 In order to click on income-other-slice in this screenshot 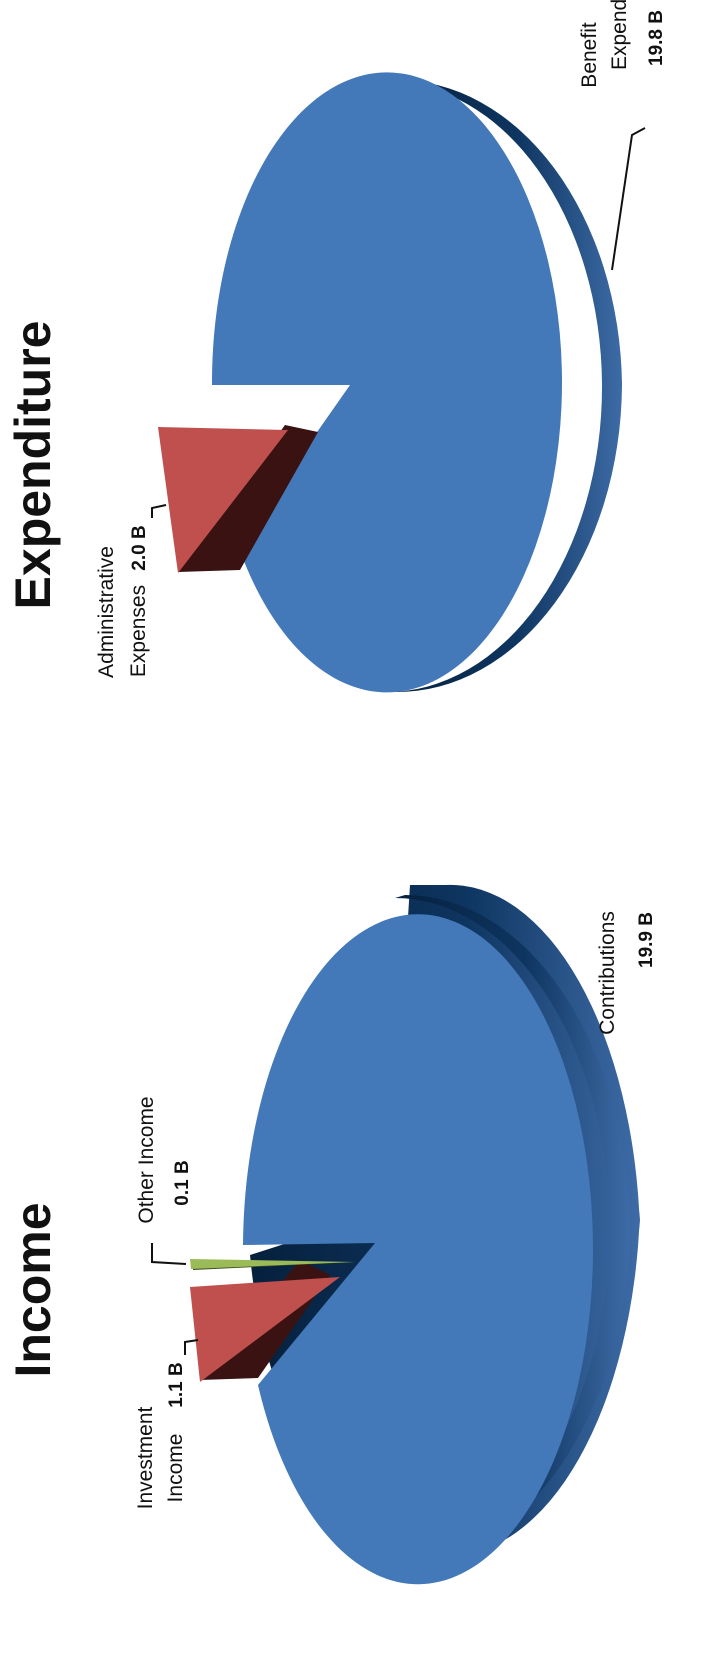, I will do `click(272, 1264)`.